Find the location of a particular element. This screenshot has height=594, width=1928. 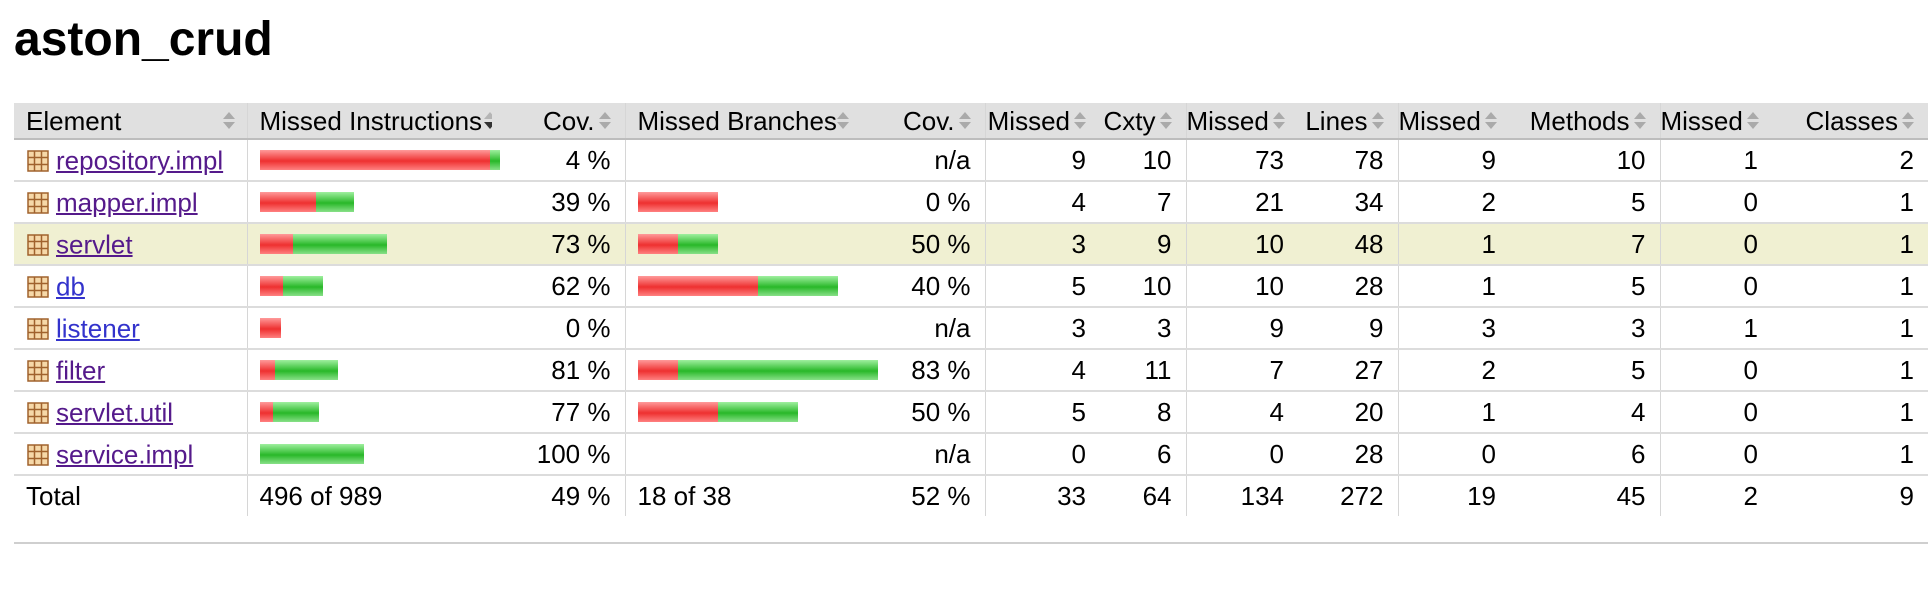

package-link: servlet is located at coordinates (94, 244).